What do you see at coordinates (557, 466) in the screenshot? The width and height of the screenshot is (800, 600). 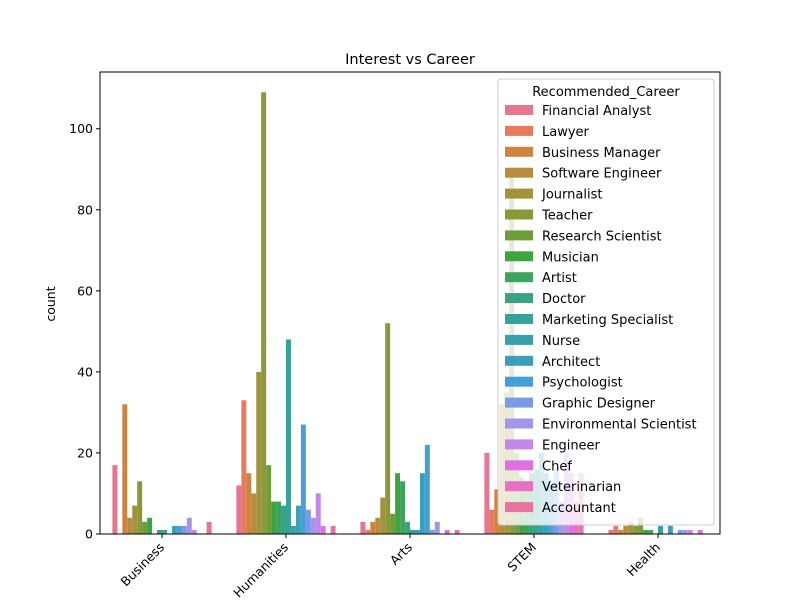 I see `legend-label: Chef` at bounding box center [557, 466].